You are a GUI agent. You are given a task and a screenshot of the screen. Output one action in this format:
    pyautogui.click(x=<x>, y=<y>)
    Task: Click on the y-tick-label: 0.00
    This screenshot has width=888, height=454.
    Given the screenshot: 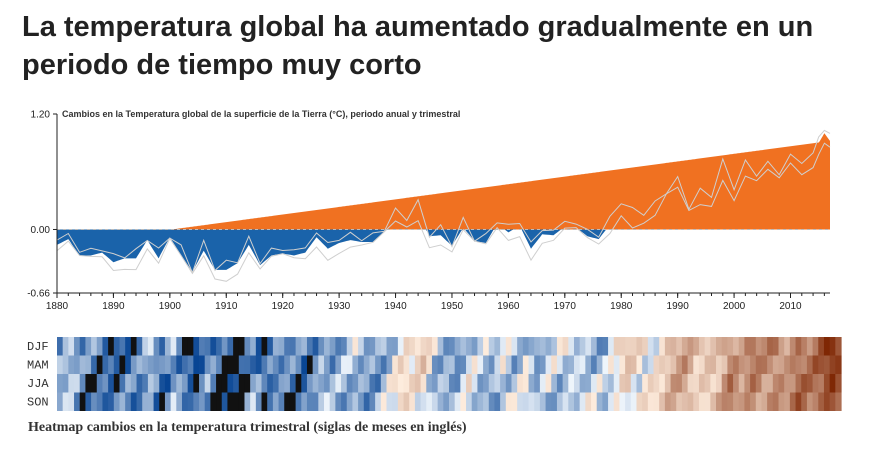 What is the action you would take?
    pyautogui.click(x=41, y=230)
    